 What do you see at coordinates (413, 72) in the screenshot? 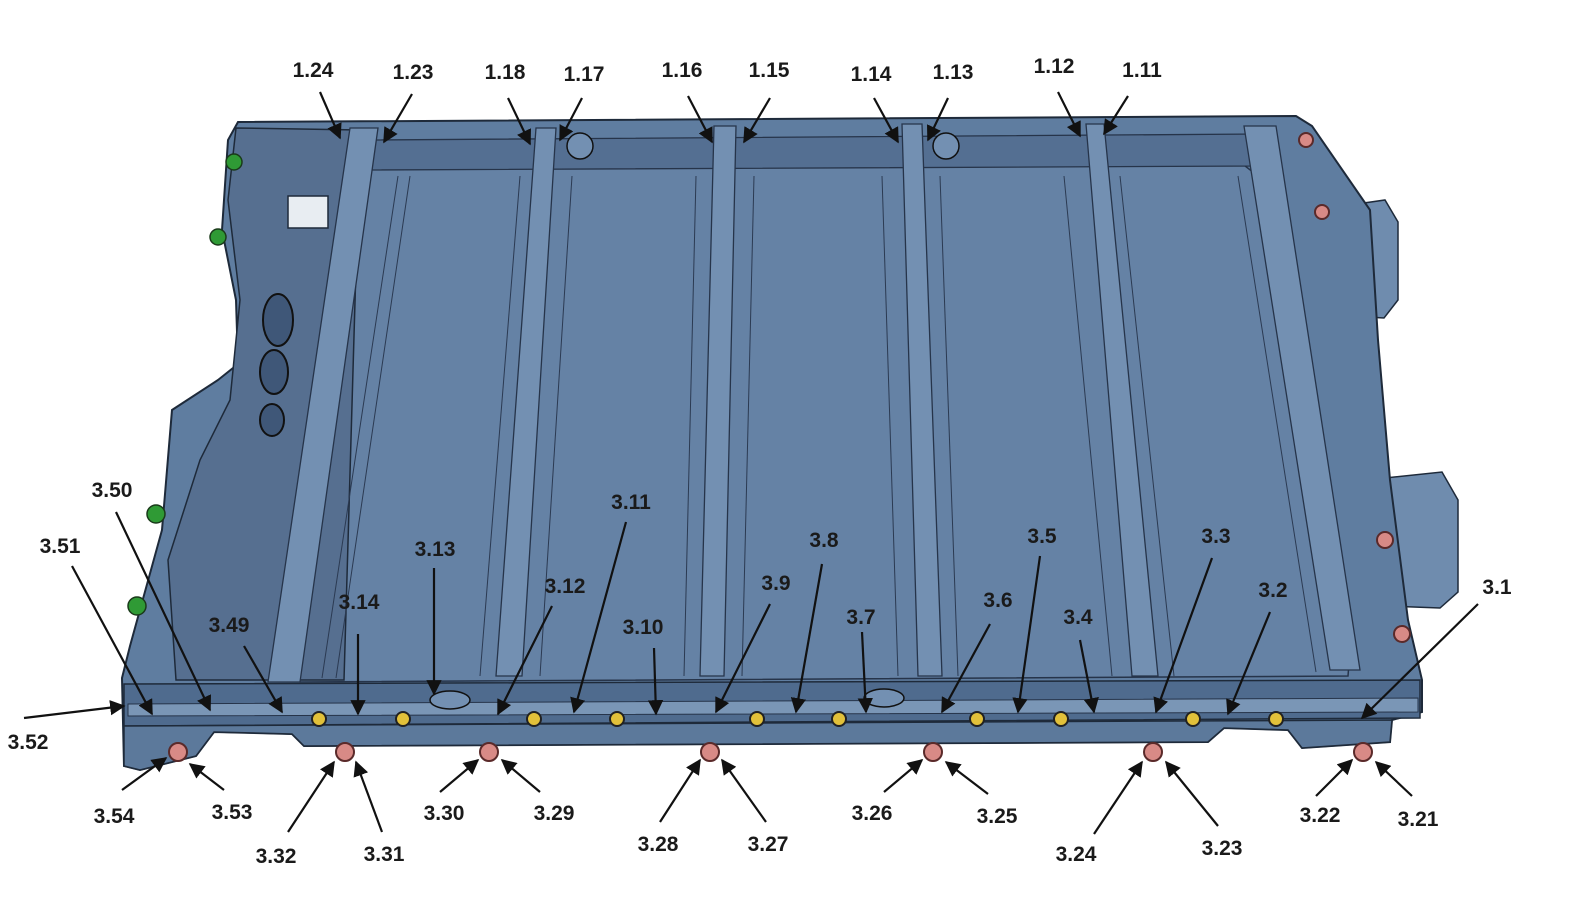
I see `callout-1-23: 1.23` at bounding box center [413, 72].